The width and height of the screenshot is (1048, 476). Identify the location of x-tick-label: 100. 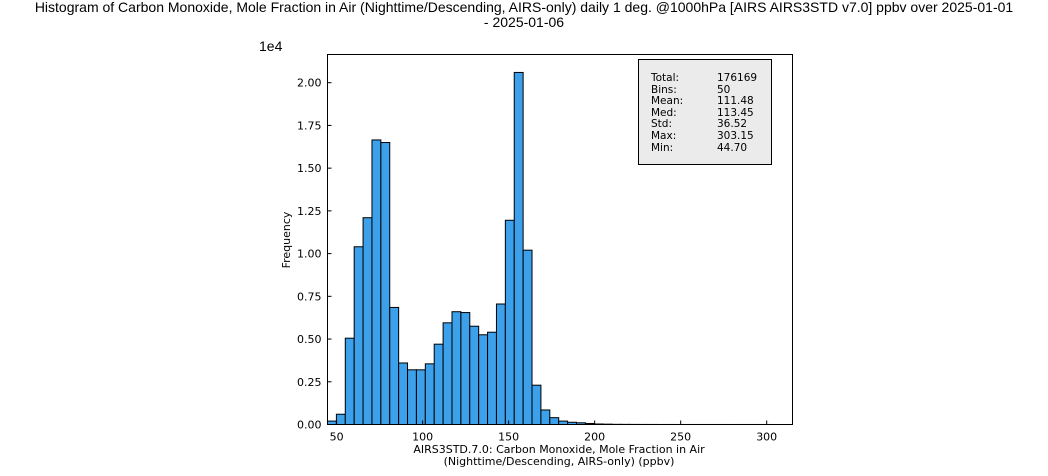
(422, 437).